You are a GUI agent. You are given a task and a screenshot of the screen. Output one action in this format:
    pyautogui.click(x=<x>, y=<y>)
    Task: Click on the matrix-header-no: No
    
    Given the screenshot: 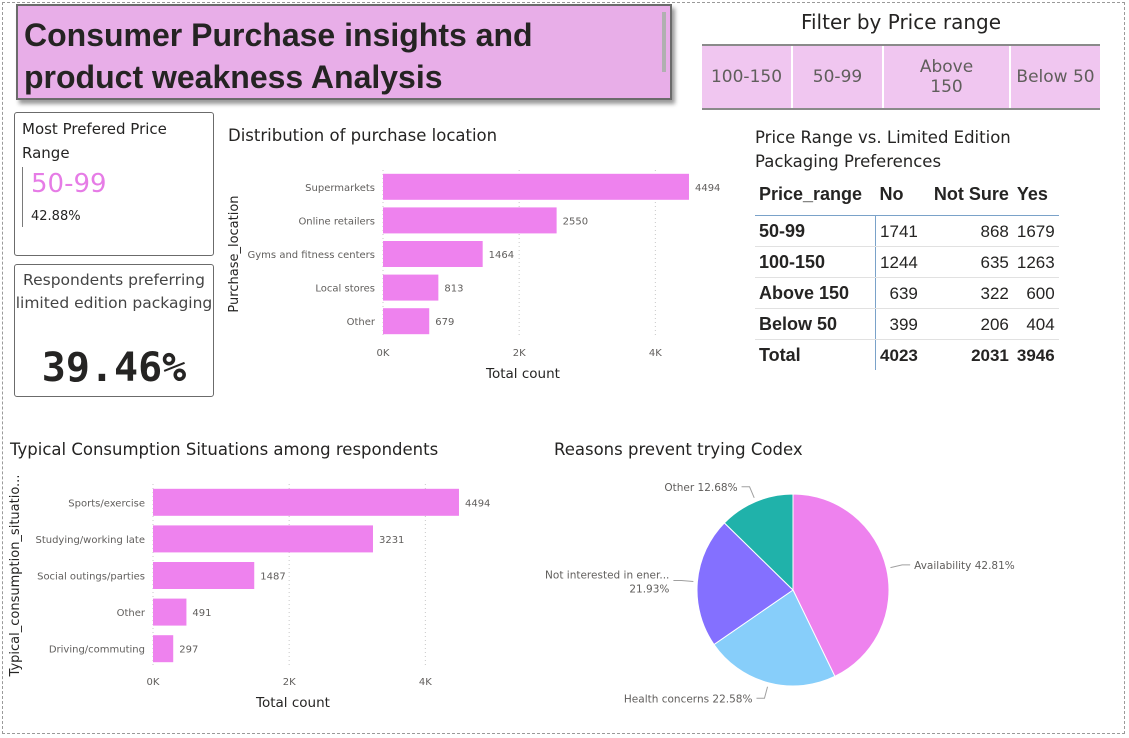 What is the action you would take?
    pyautogui.click(x=898, y=200)
    